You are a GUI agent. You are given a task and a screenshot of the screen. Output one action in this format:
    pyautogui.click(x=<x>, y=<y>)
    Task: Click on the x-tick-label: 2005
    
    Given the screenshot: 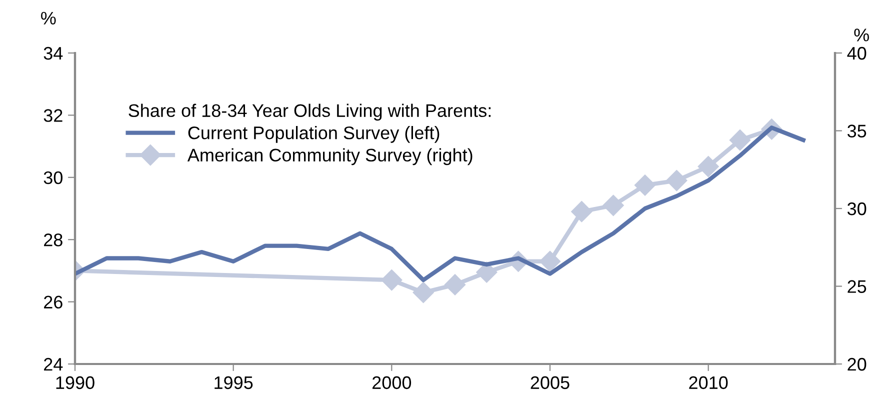 What is the action you would take?
    pyautogui.click(x=550, y=383)
    